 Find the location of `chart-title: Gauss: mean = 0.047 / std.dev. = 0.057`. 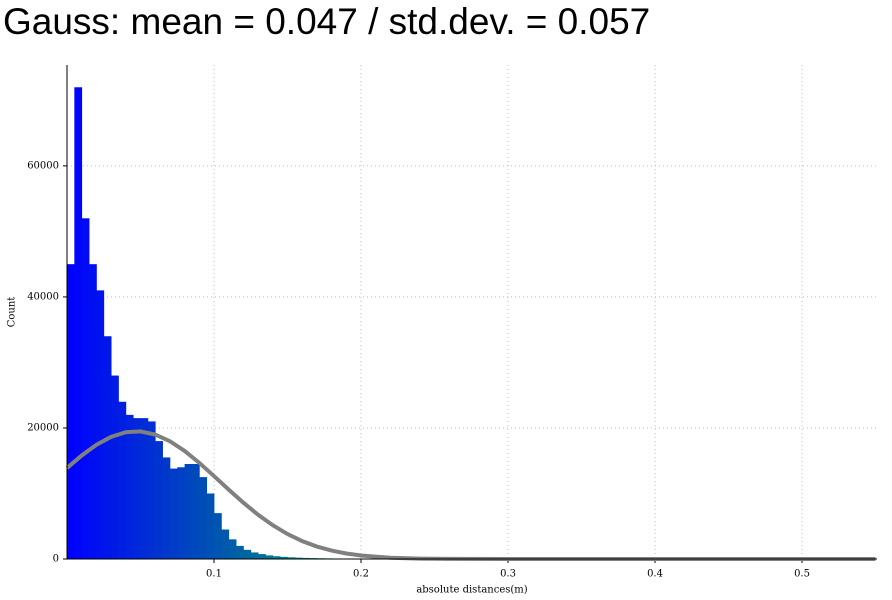

chart-title: Gauss: mean = 0.047 / std.dev. = 0.057 is located at coordinates (326, 21).